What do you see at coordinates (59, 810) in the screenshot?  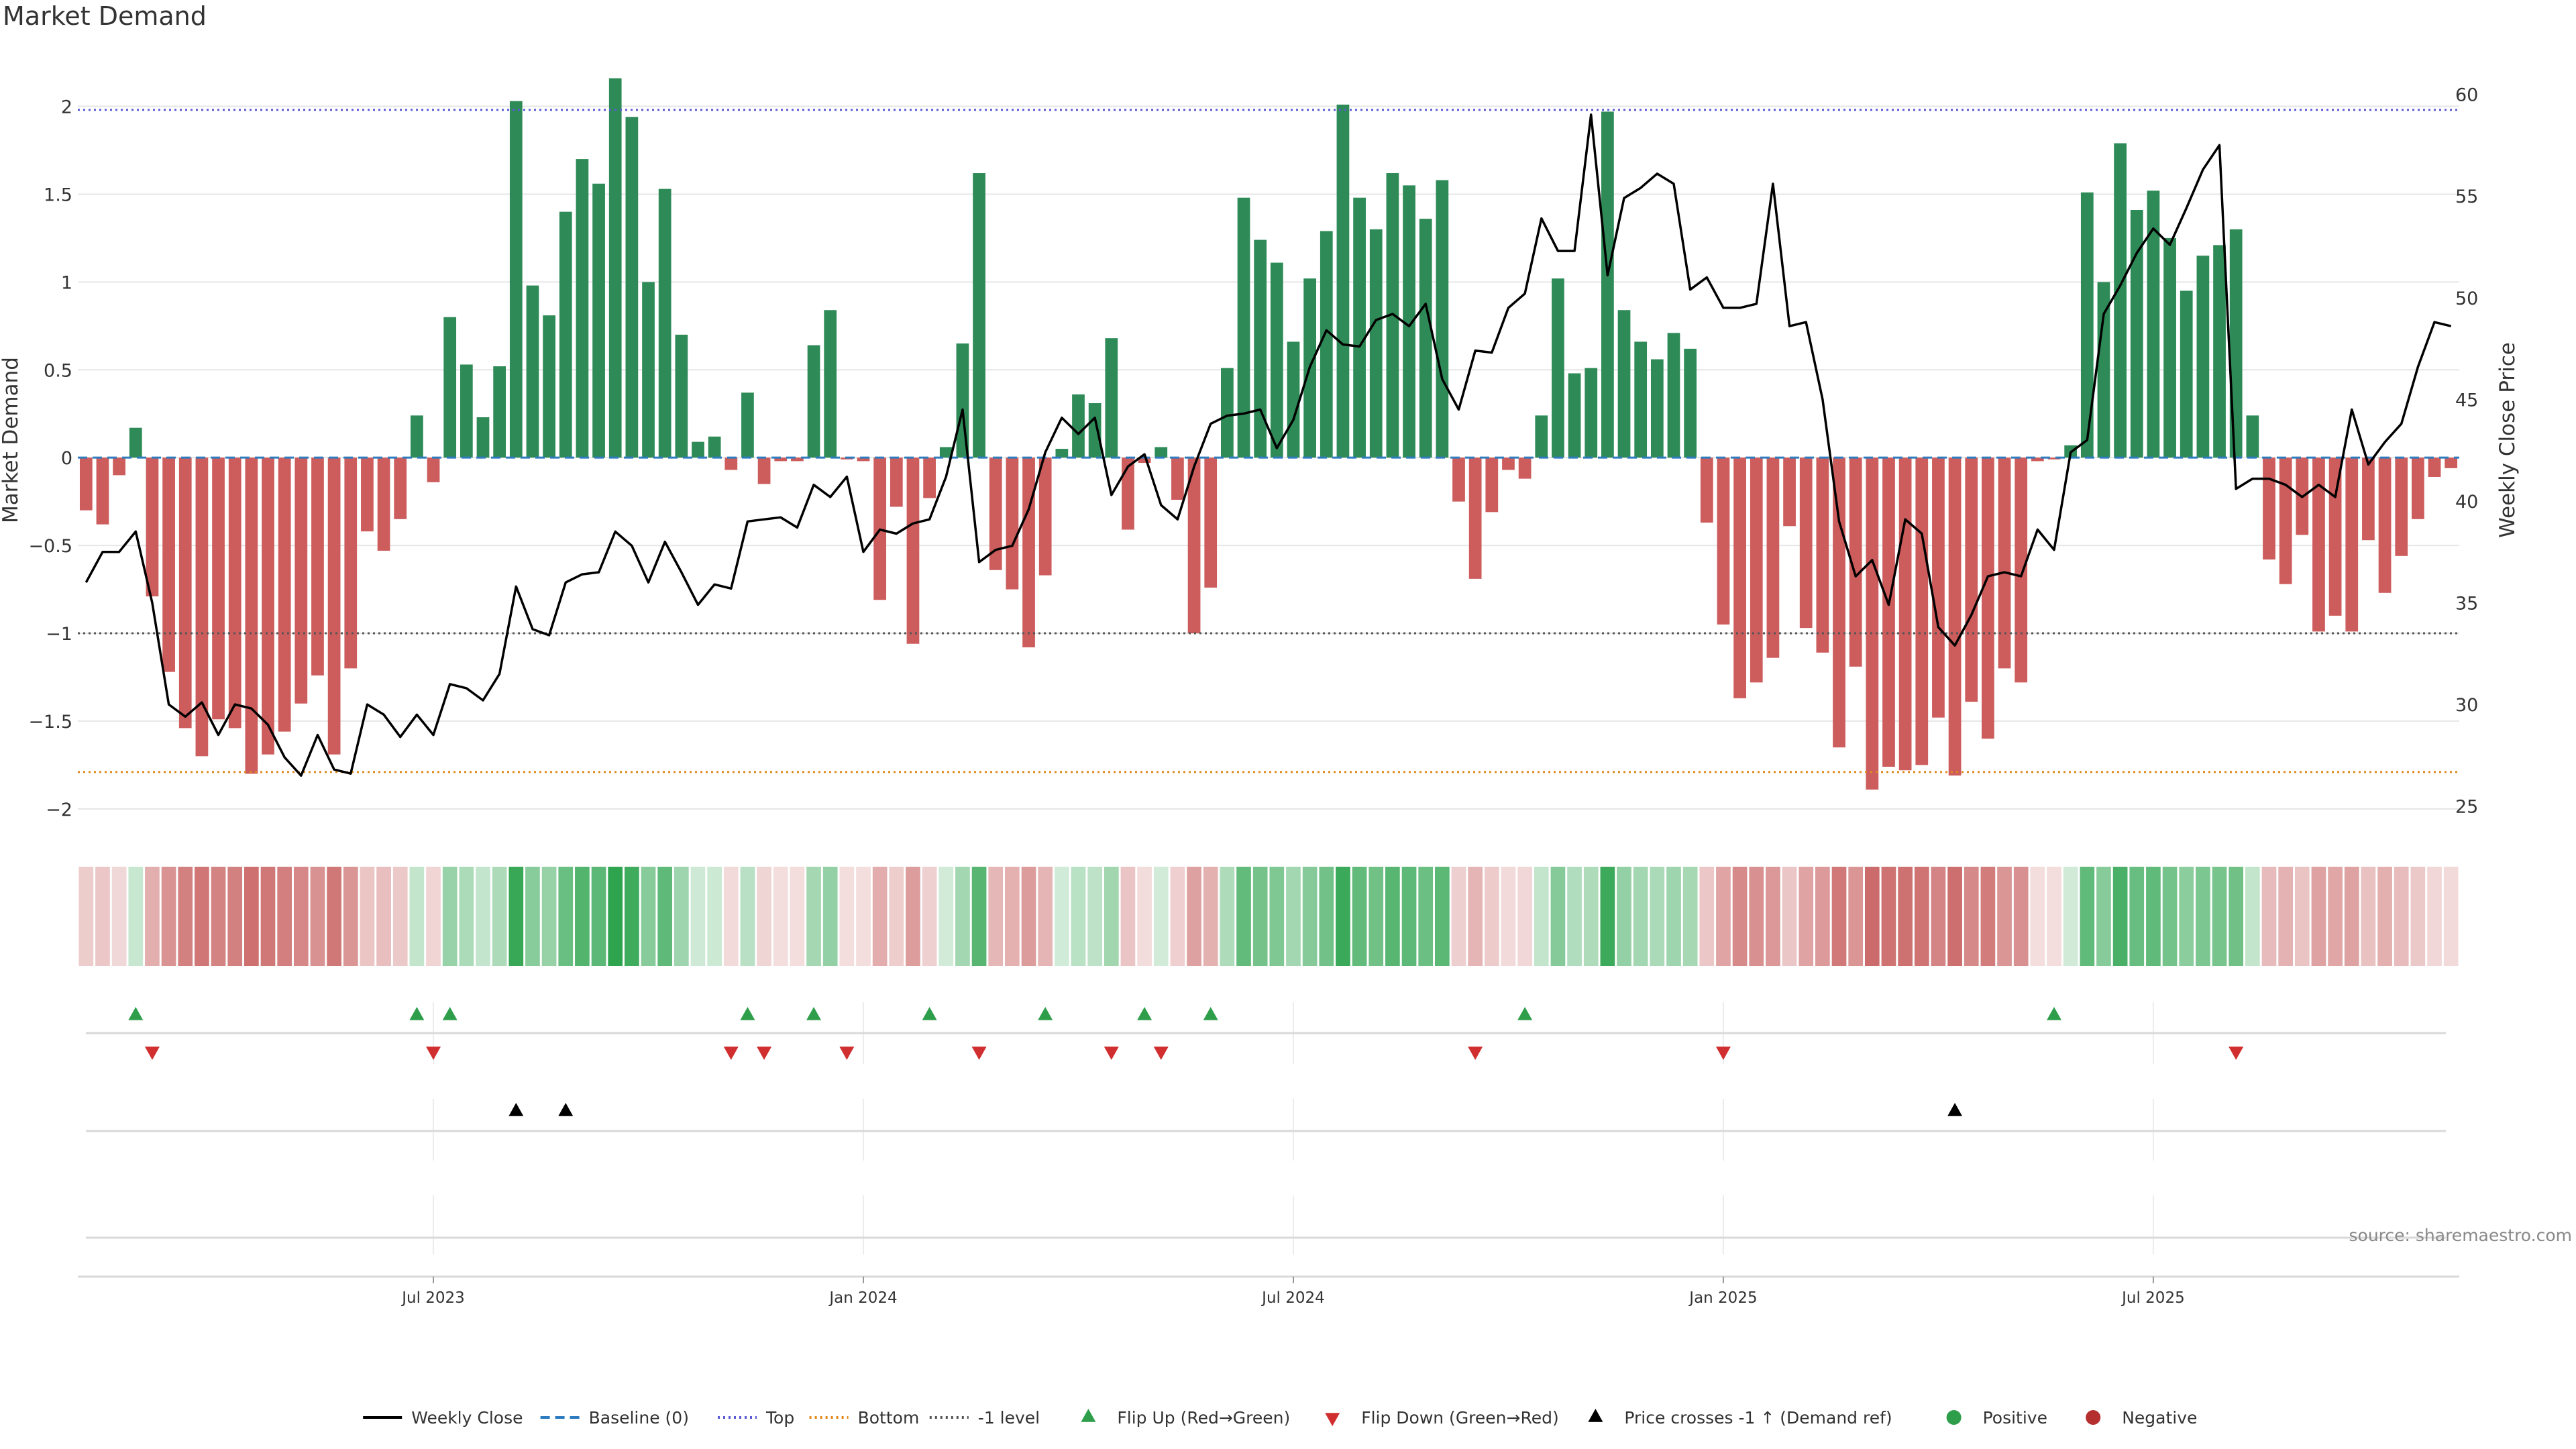 I see `y-tick-label-left: −2` at bounding box center [59, 810].